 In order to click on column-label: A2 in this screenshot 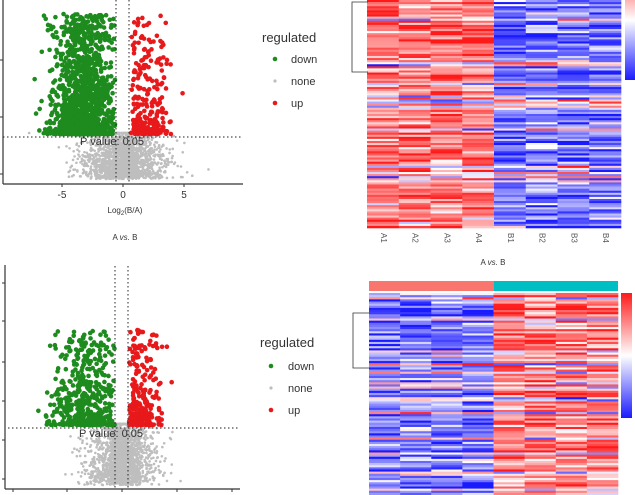, I will do `click(415, 238)`.